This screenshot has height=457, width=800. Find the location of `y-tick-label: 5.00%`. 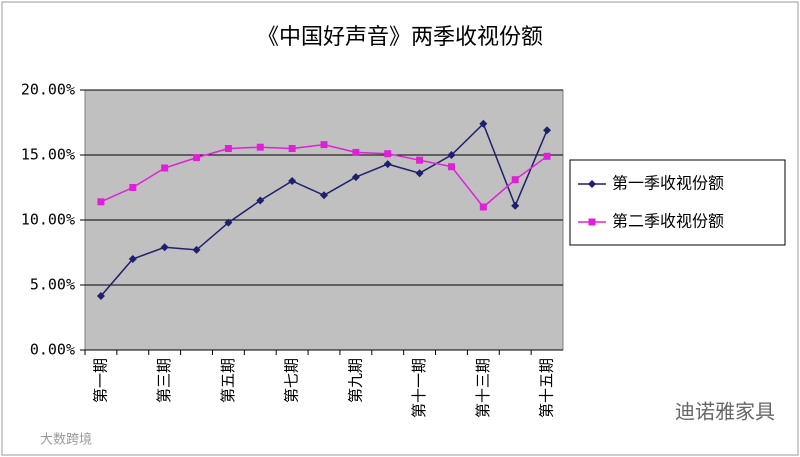

y-tick-label: 5.00% is located at coordinates (52, 285).